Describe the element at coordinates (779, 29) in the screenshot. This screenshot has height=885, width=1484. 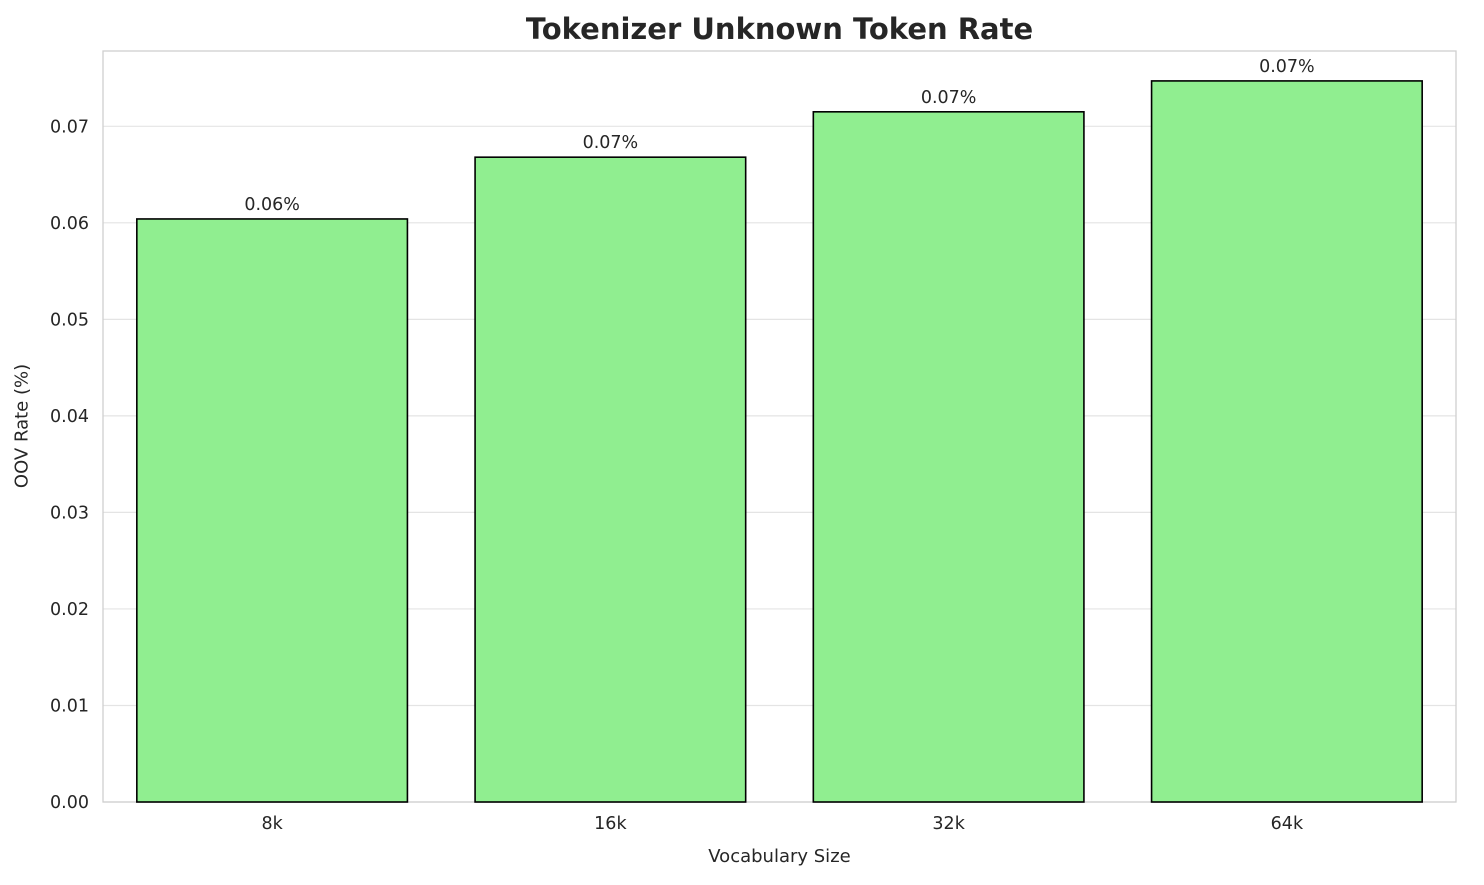
I see `chart-title: Tokenizer Unknown Token Rate` at that location.